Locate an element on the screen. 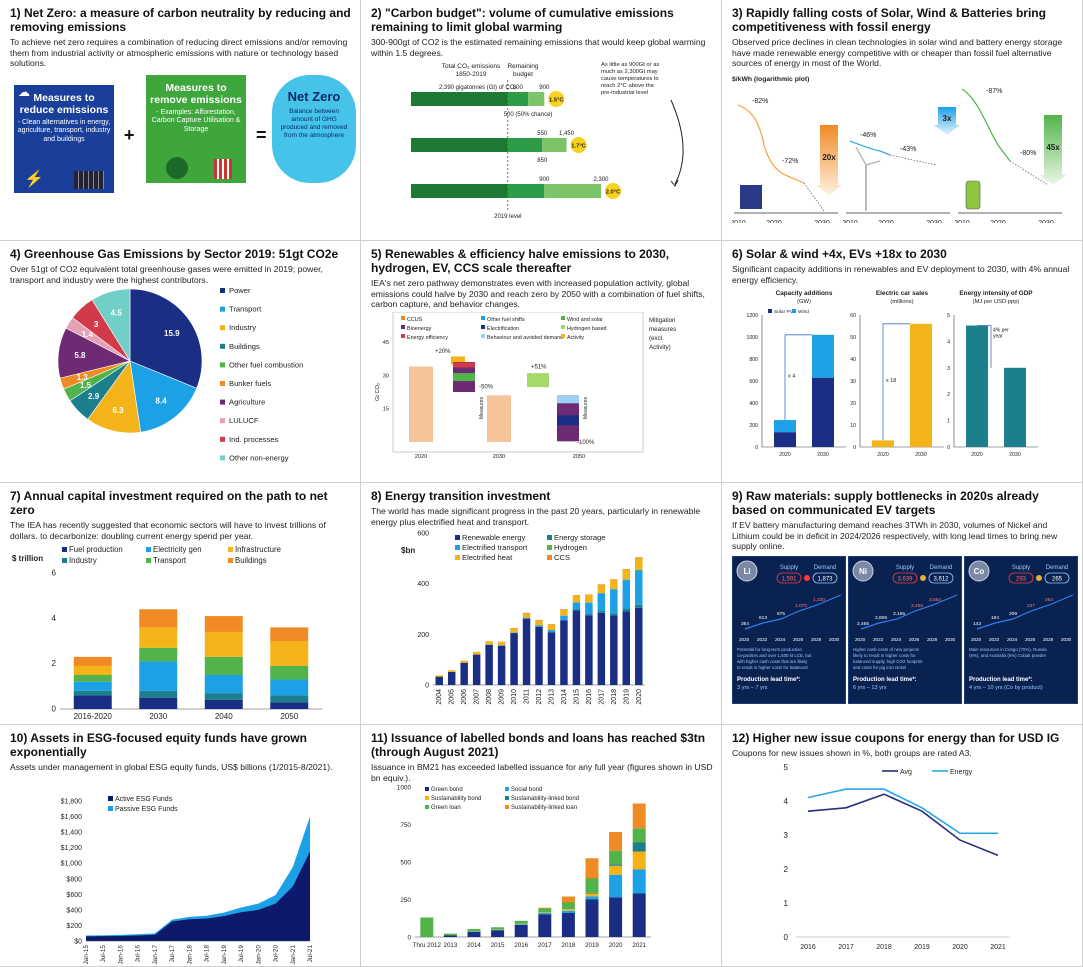  budget-bottom-label: 500 (50% chance) is located at coordinates (528, 115).